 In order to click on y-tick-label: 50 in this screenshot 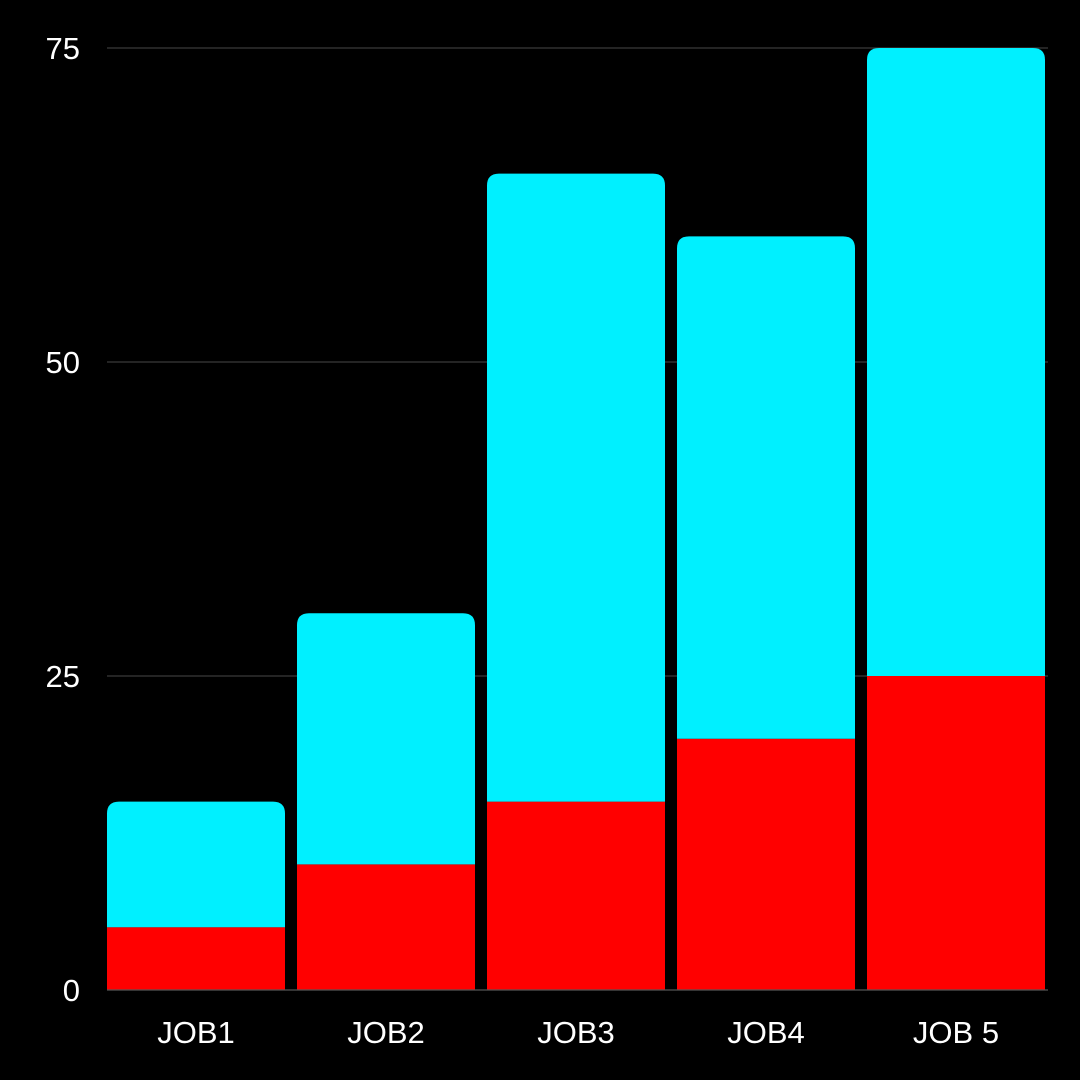, I will do `click(63, 362)`.